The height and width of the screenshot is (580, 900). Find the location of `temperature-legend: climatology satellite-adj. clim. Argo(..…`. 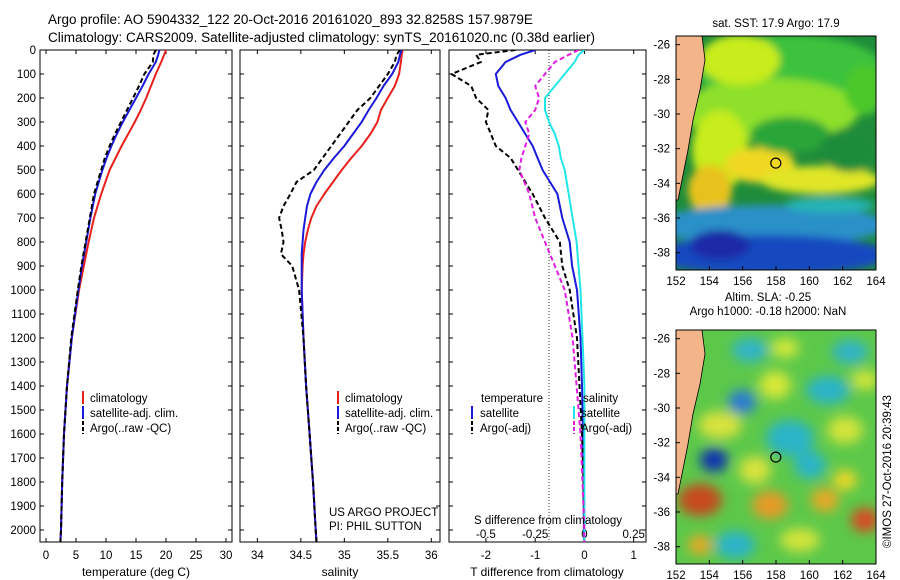

temperature-legend: climatology satellite-adj. clim. Argo(..… is located at coordinates (130, 413).